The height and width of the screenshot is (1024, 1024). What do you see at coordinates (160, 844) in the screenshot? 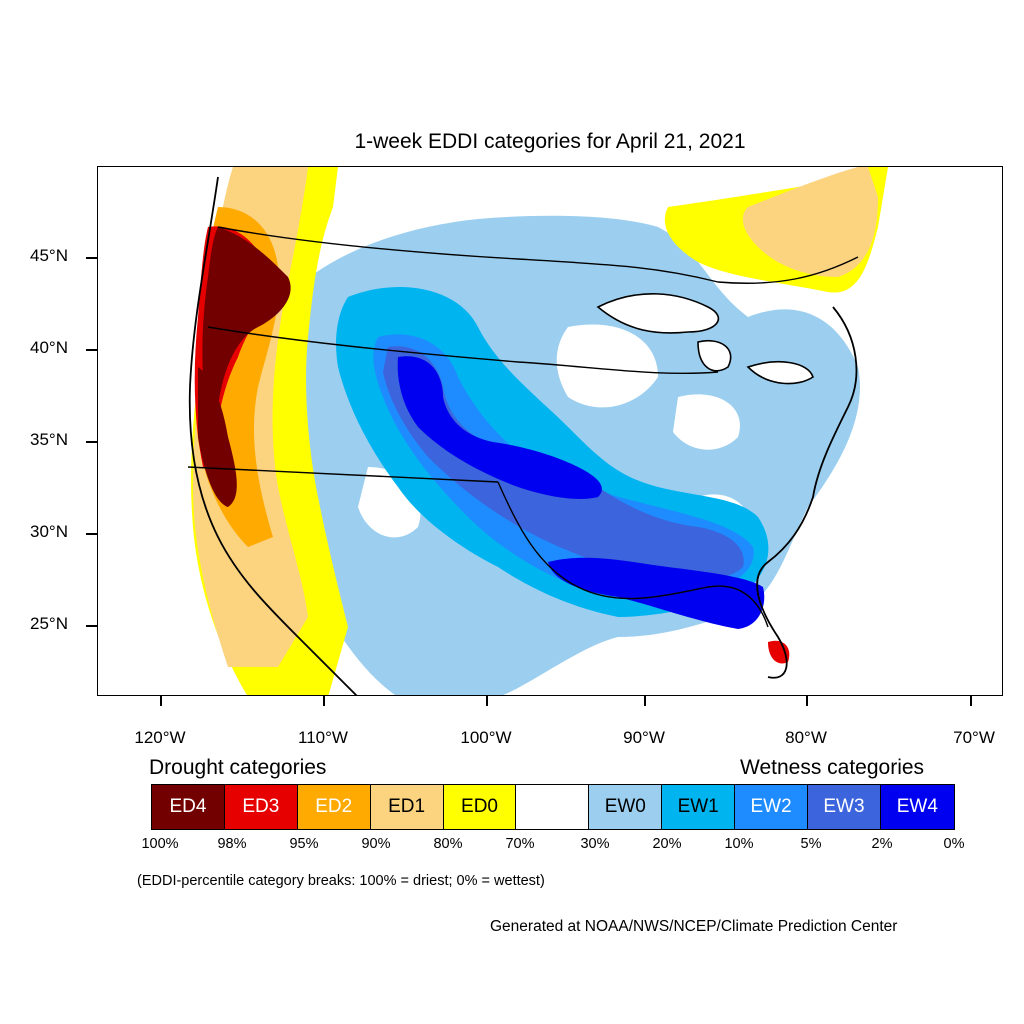
I see `percentile-label: 100%` at bounding box center [160, 844].